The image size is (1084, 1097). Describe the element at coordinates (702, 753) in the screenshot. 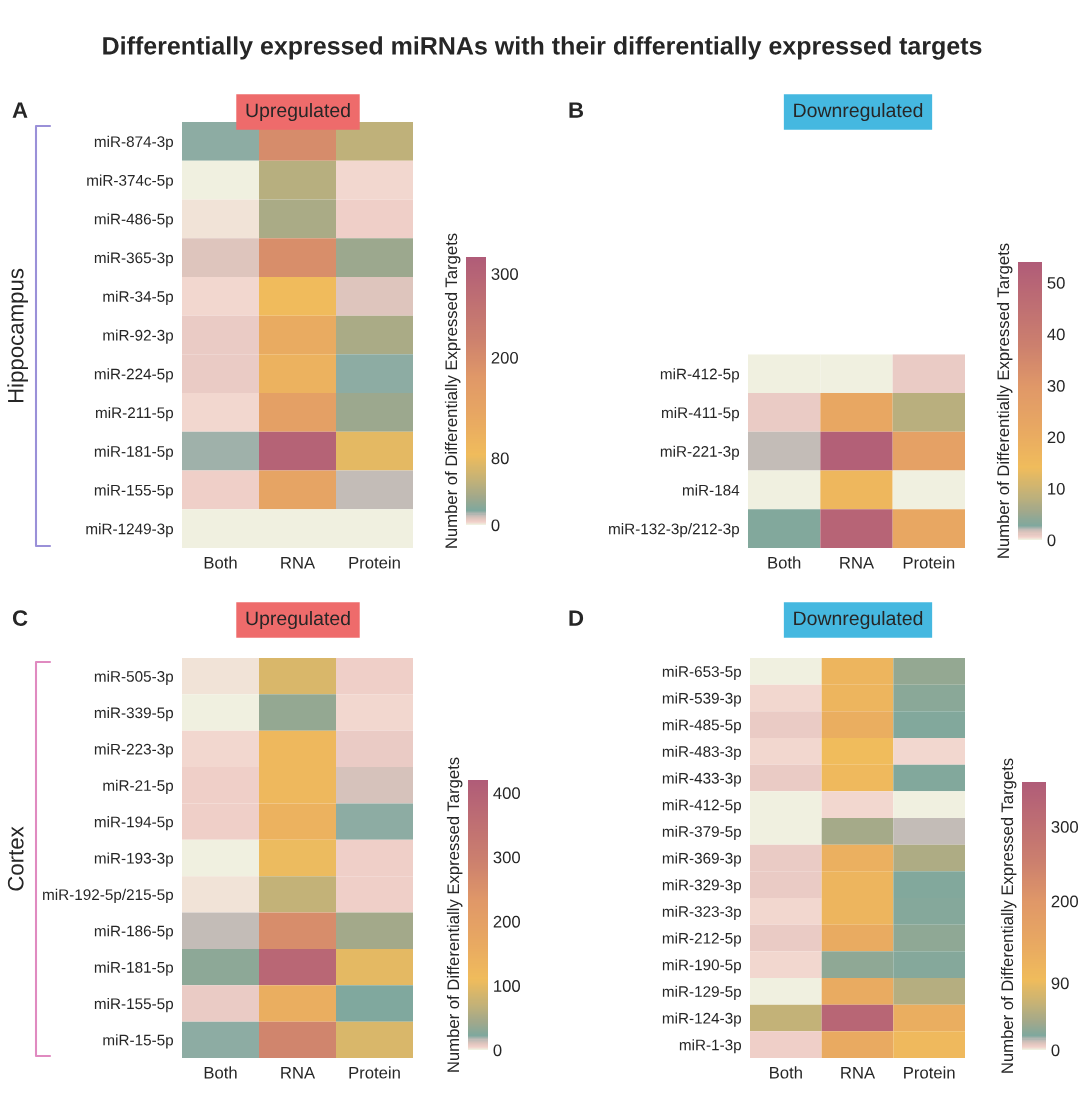

I see `y-tick-label: miR-483-3p` at that location.